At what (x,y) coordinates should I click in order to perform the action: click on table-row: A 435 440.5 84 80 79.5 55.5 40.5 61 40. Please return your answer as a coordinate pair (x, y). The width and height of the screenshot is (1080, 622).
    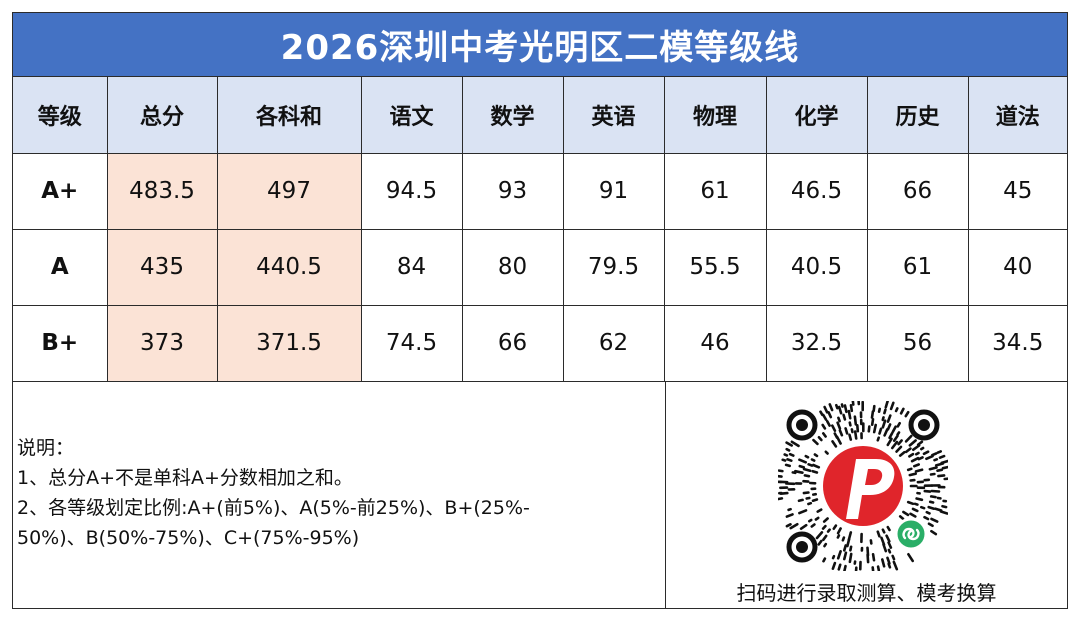
    Looking at the image, I should click on (540, 267).